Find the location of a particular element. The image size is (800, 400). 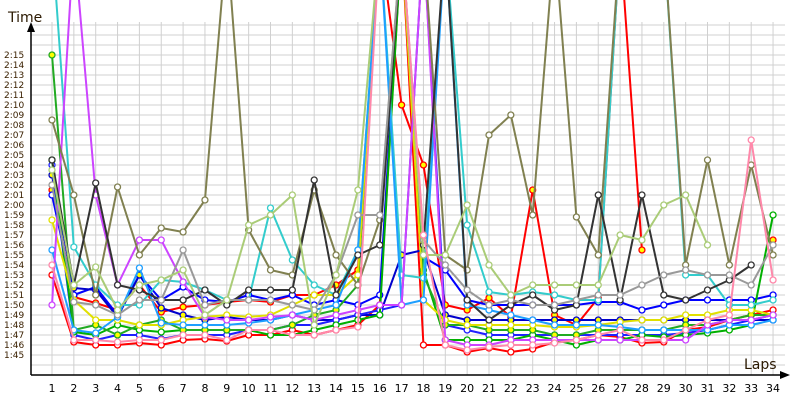

y-tick-label: 2:13 is located at coordinates (14, 76).